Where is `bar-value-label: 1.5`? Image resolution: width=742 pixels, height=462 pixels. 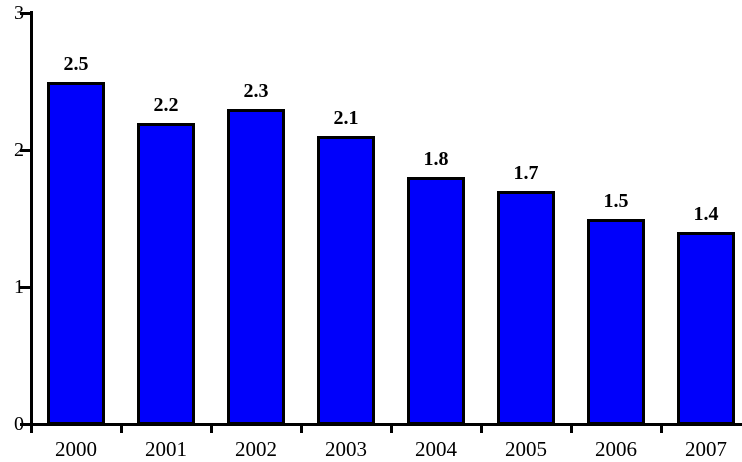
bar-value-label: 1.5 is located at coordinates (616, 201).